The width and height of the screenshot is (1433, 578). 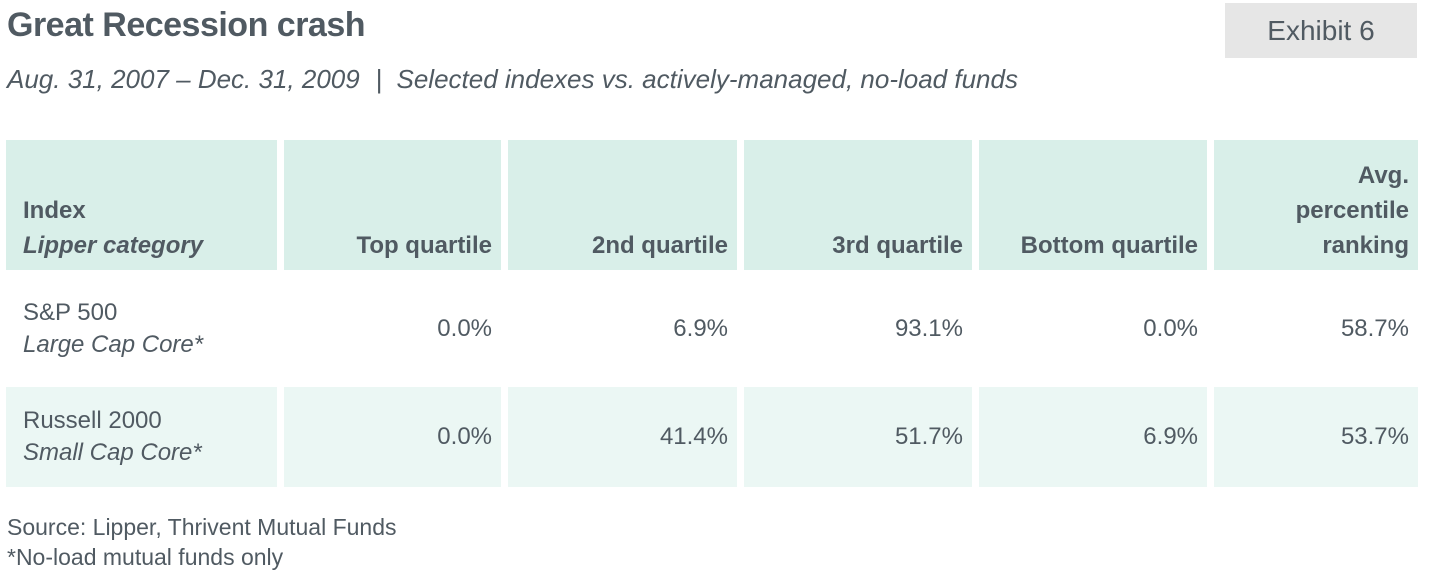 I want to click on source-note: Source: Lipper, Thrivent Mutual Funds, so click(x=202, y=527).